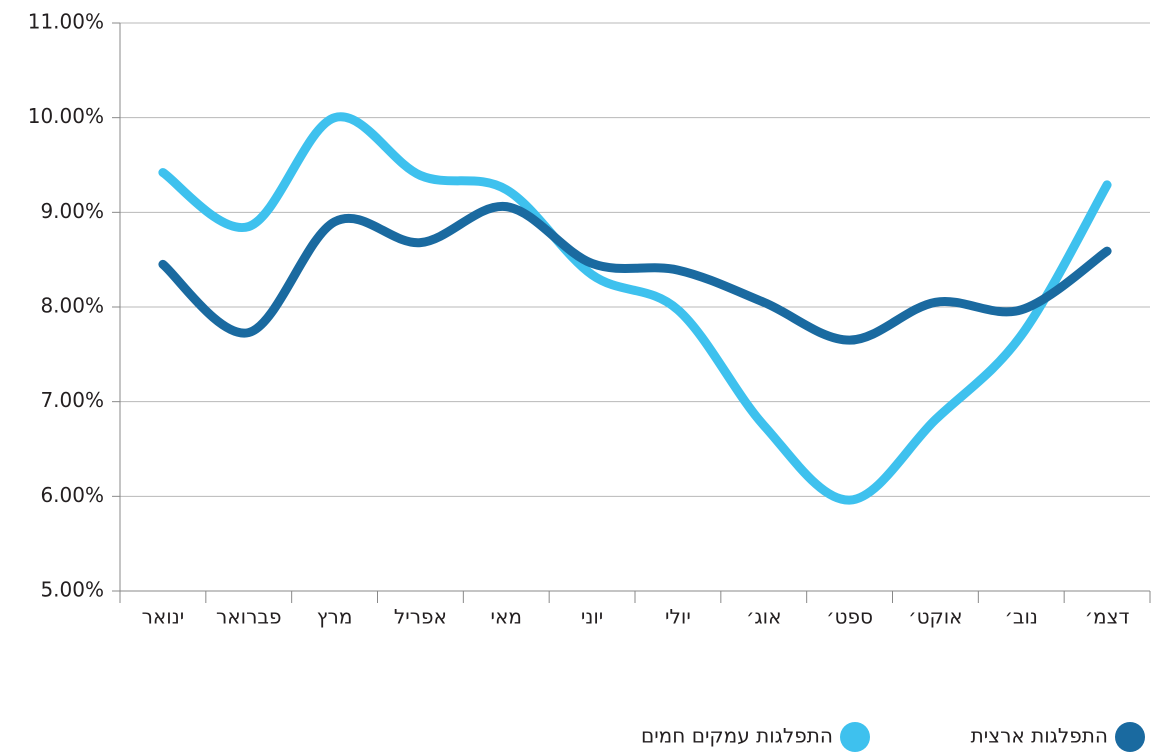  I want to click on y-tick-label: 5.00%, so click(72, 590).